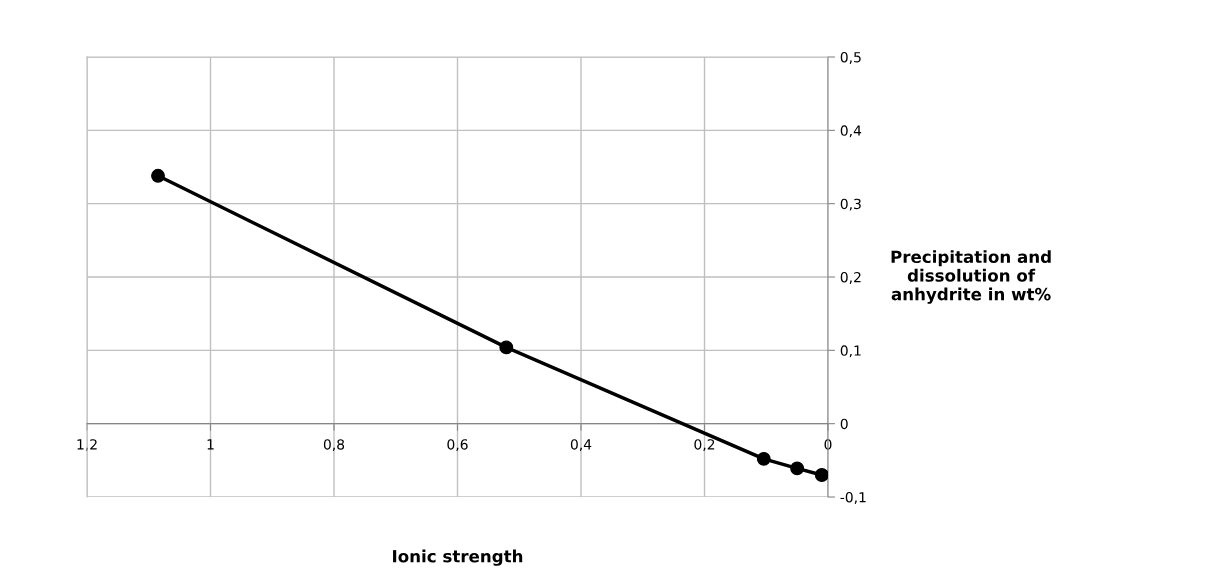 This screenshot has height=580, width=1212. I want to click on y-tick-label: 0,3, so click(850, 204).